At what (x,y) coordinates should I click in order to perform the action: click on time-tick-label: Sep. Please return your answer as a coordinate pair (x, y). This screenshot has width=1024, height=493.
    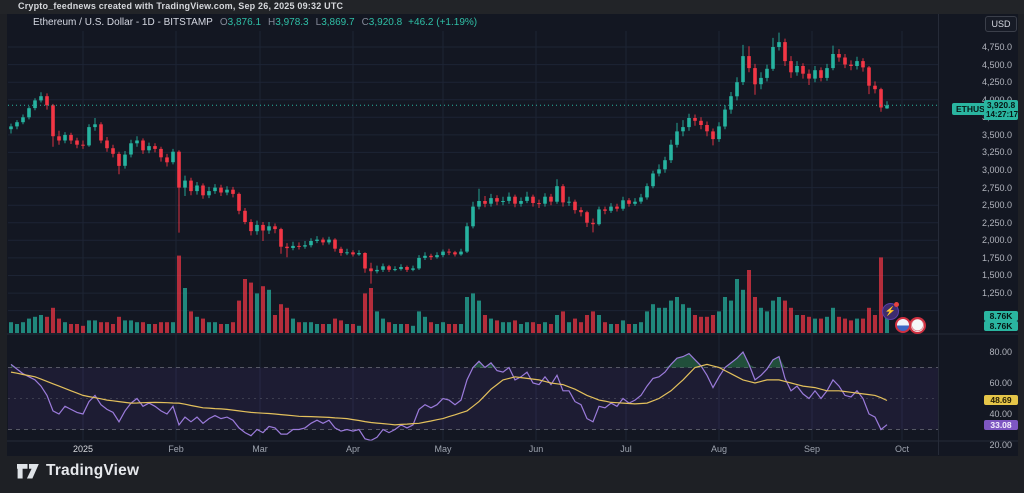
    Looking at the image, I should click on (812, 449).